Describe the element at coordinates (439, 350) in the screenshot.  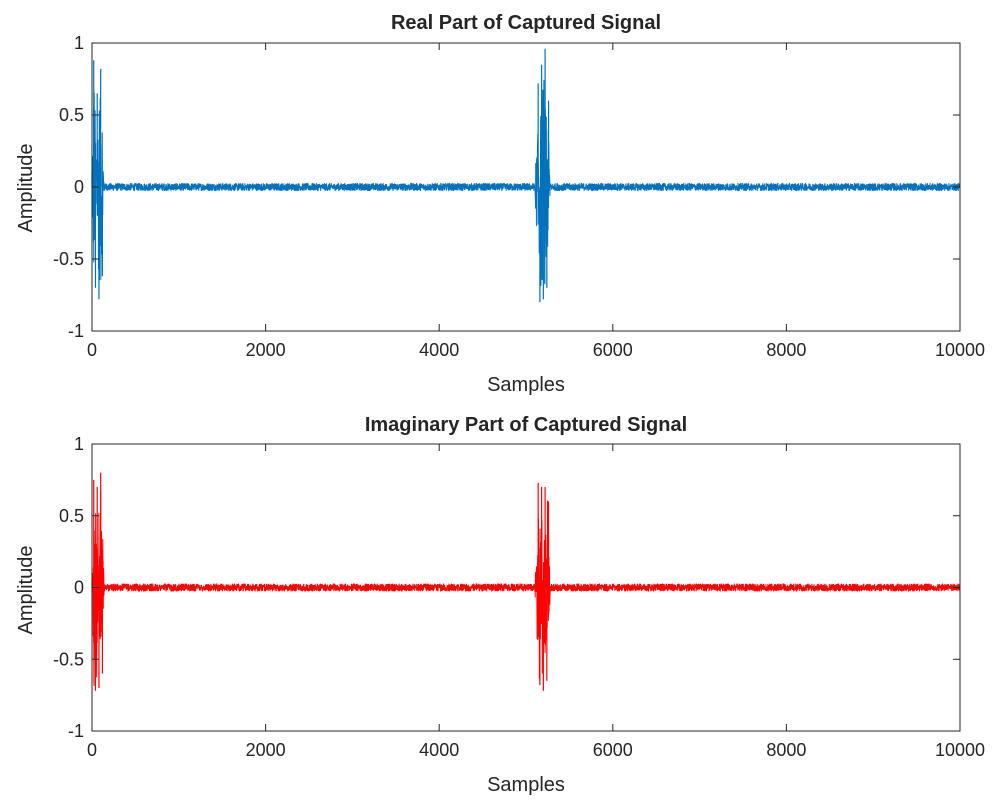
I see `real-part-xtick-label: 4000` at that location.